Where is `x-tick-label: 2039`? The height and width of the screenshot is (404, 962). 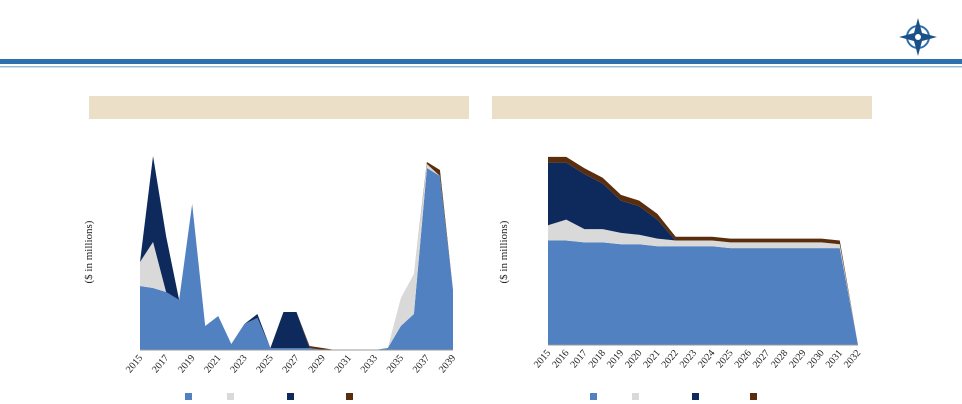
x-tick-label: 2039 is located at coordinates (447, 364).